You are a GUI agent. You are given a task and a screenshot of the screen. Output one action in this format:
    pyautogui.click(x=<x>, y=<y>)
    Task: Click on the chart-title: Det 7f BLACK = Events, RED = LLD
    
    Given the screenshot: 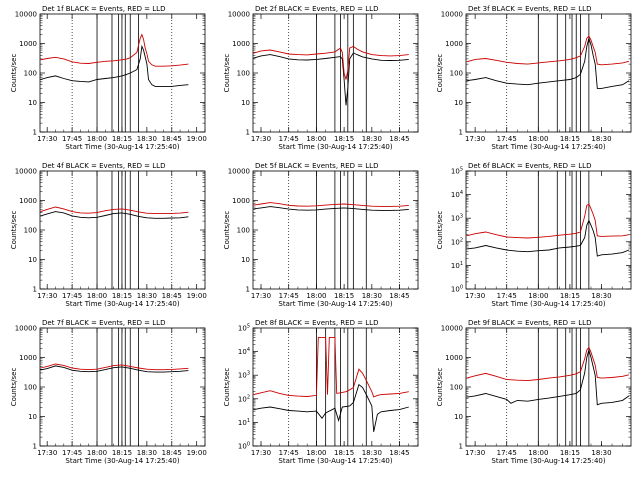 What is the action you would take?
    pyautogui.click(x=103, y=323)
    